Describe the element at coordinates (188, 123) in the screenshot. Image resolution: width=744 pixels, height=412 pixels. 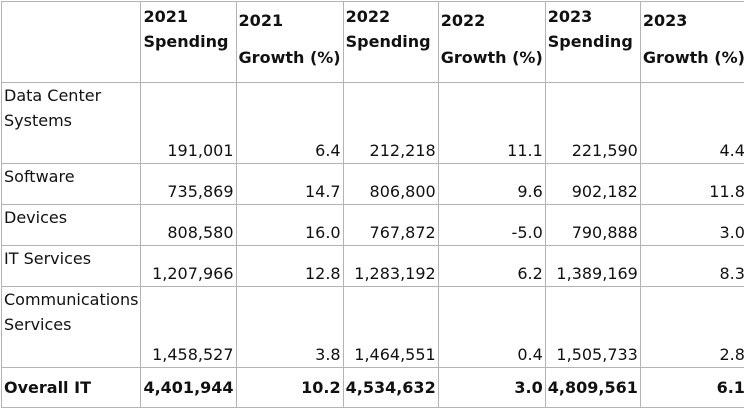
I see `cell-2021-spending: 191,001` at that location.